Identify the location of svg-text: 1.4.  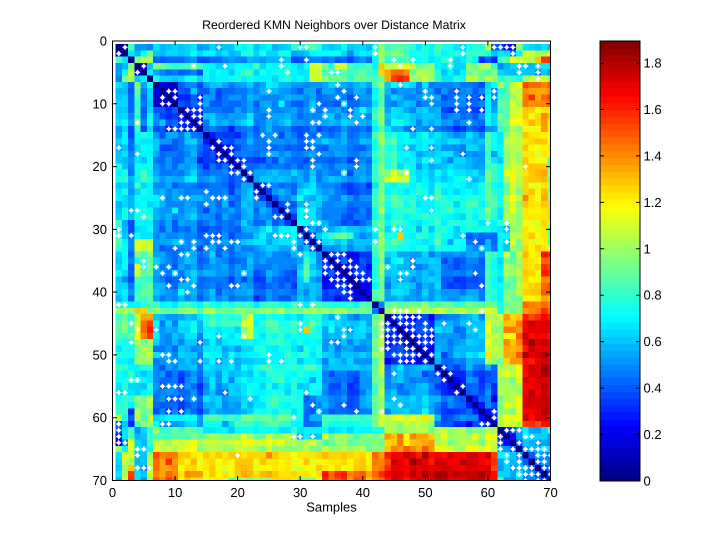
(653, 155).